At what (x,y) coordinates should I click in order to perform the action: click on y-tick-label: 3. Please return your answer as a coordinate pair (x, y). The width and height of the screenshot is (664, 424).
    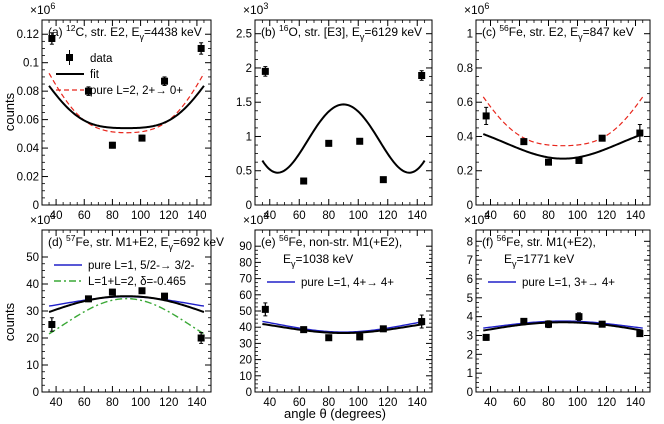
    Looking at the image, I should click on (470, 336).